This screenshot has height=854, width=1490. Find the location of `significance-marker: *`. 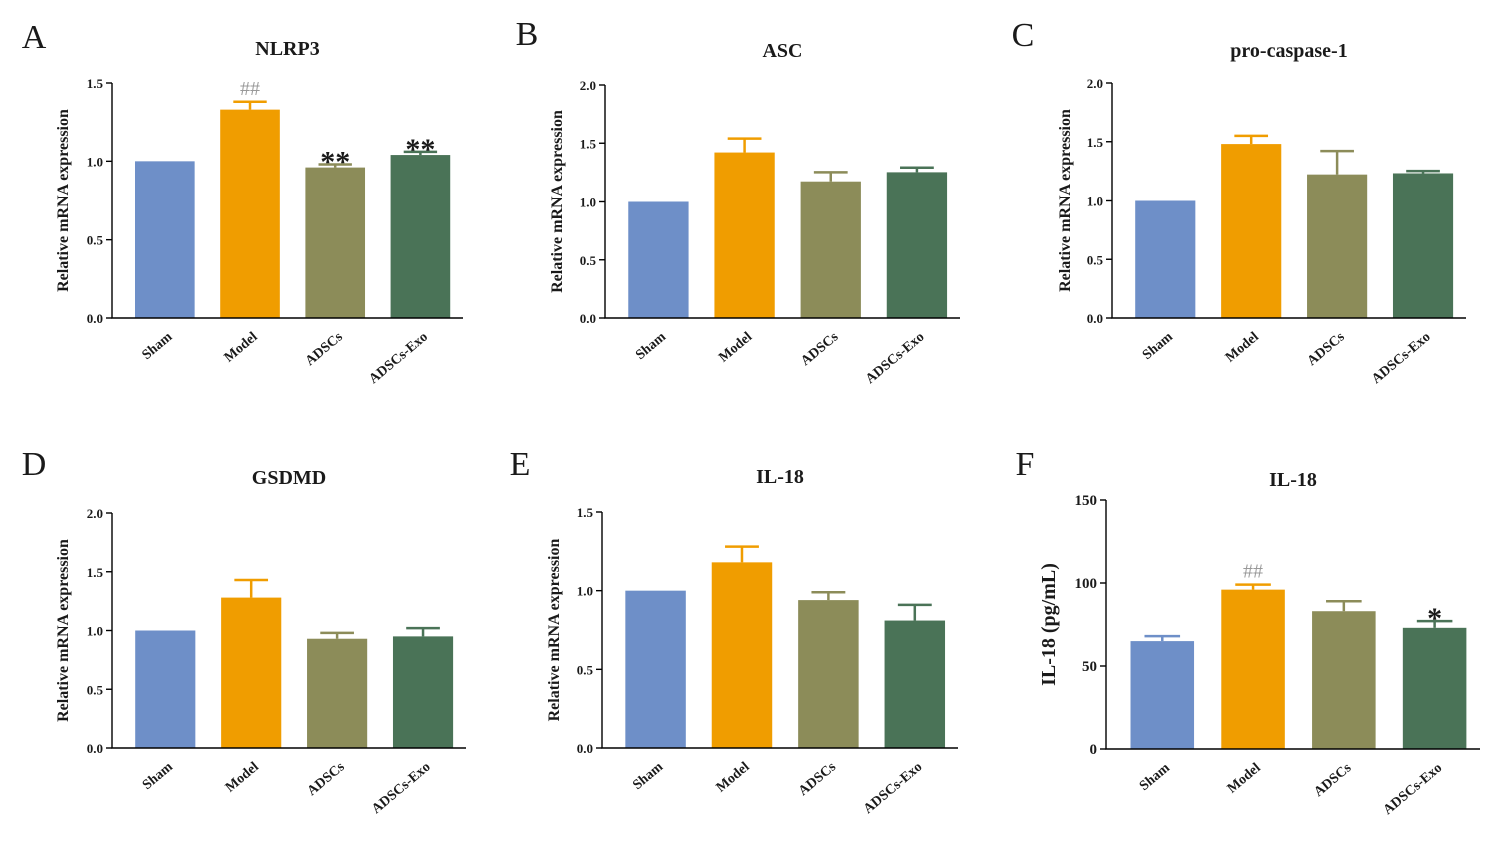

significance-marker: * is located at coordinates (1434, 618).